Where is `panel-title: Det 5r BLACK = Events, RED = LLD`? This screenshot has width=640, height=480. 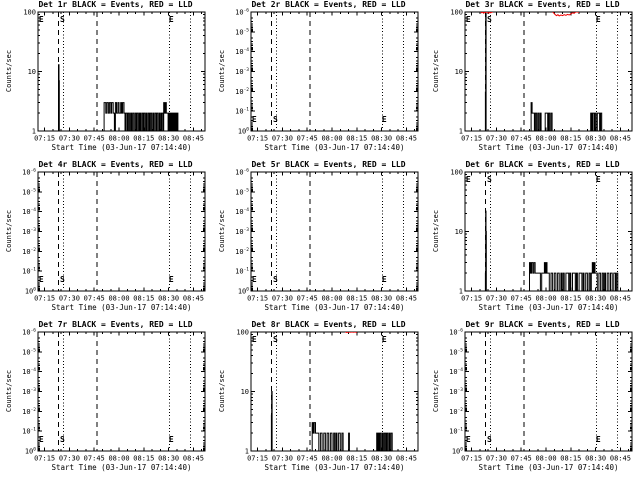
panel-title: Det 5r BLACK = Events, RED = LLD is located at coordinates (328, 164).